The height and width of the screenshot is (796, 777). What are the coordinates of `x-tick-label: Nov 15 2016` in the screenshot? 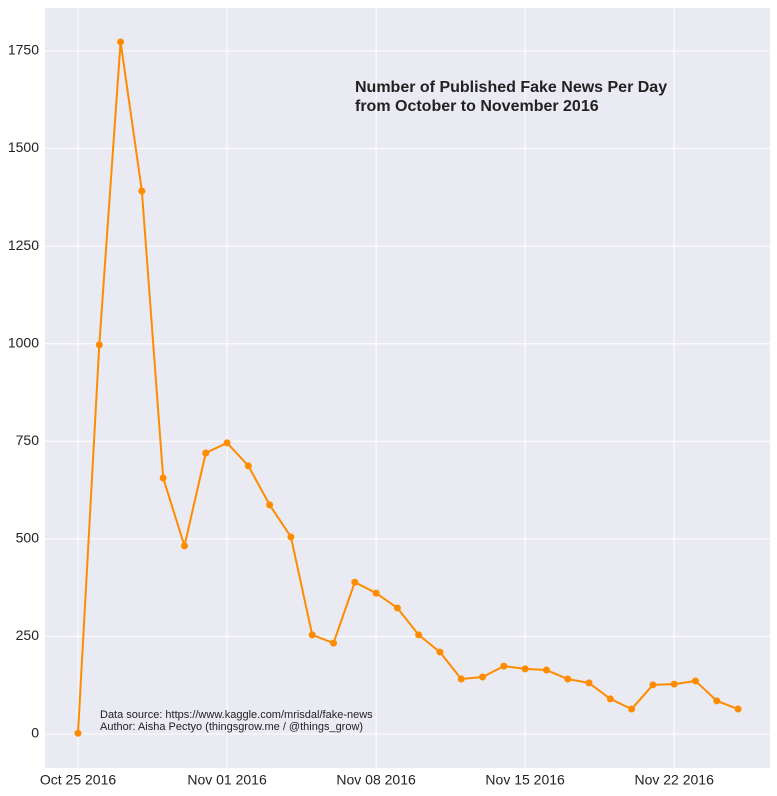 It's located at (525, 780).